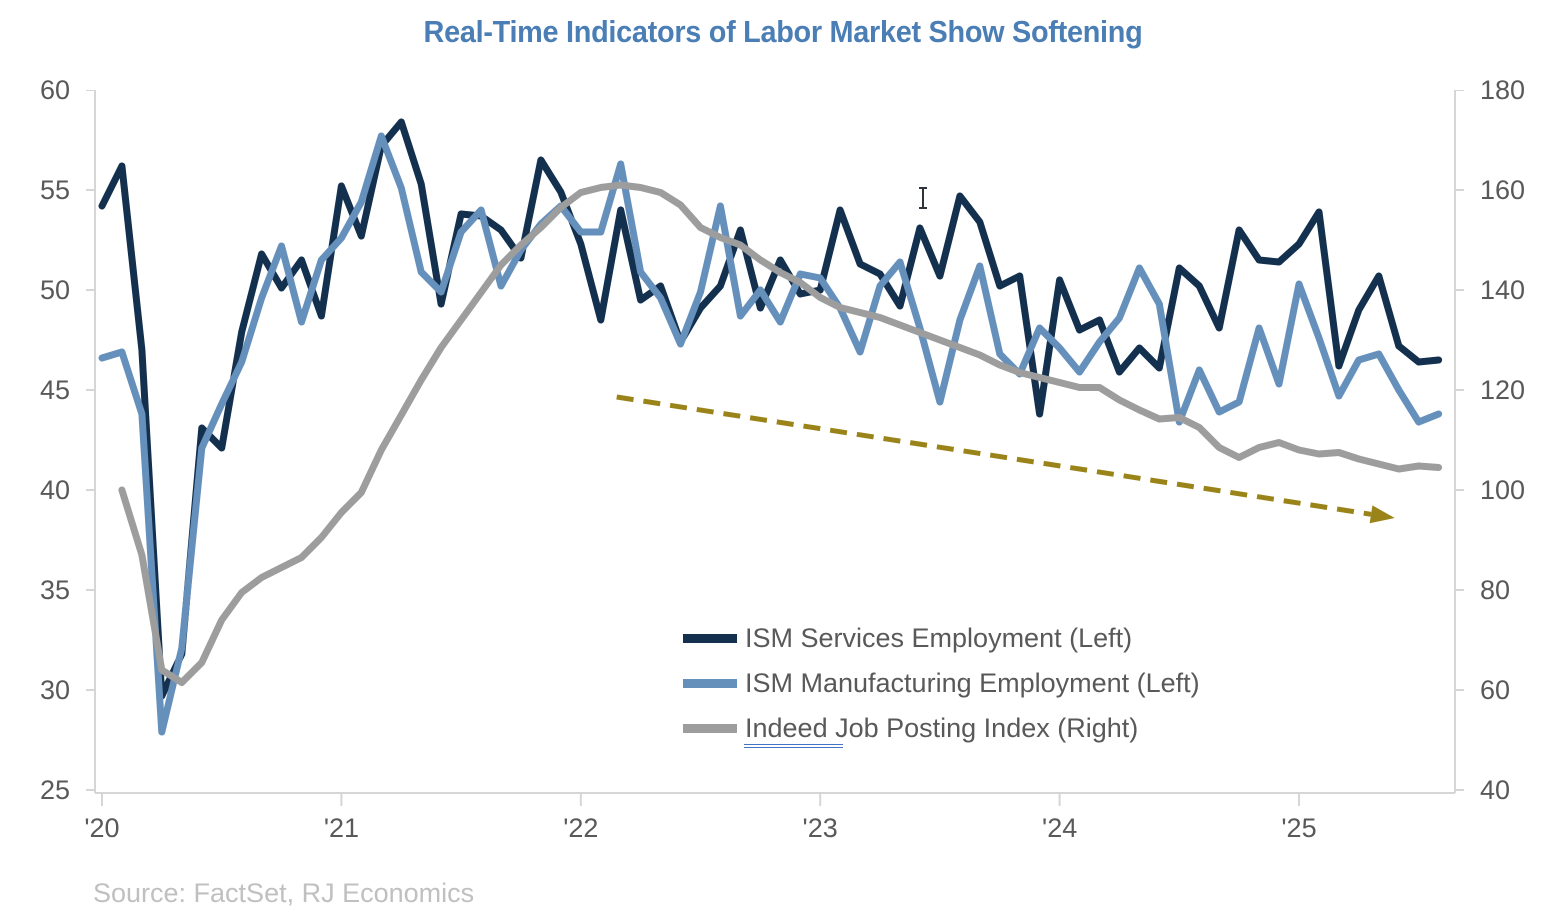  What do you see at coordinates (54, 490) in the screenshot?
I see `y-left-tick-label: 40` at bounding box center [54, 490].